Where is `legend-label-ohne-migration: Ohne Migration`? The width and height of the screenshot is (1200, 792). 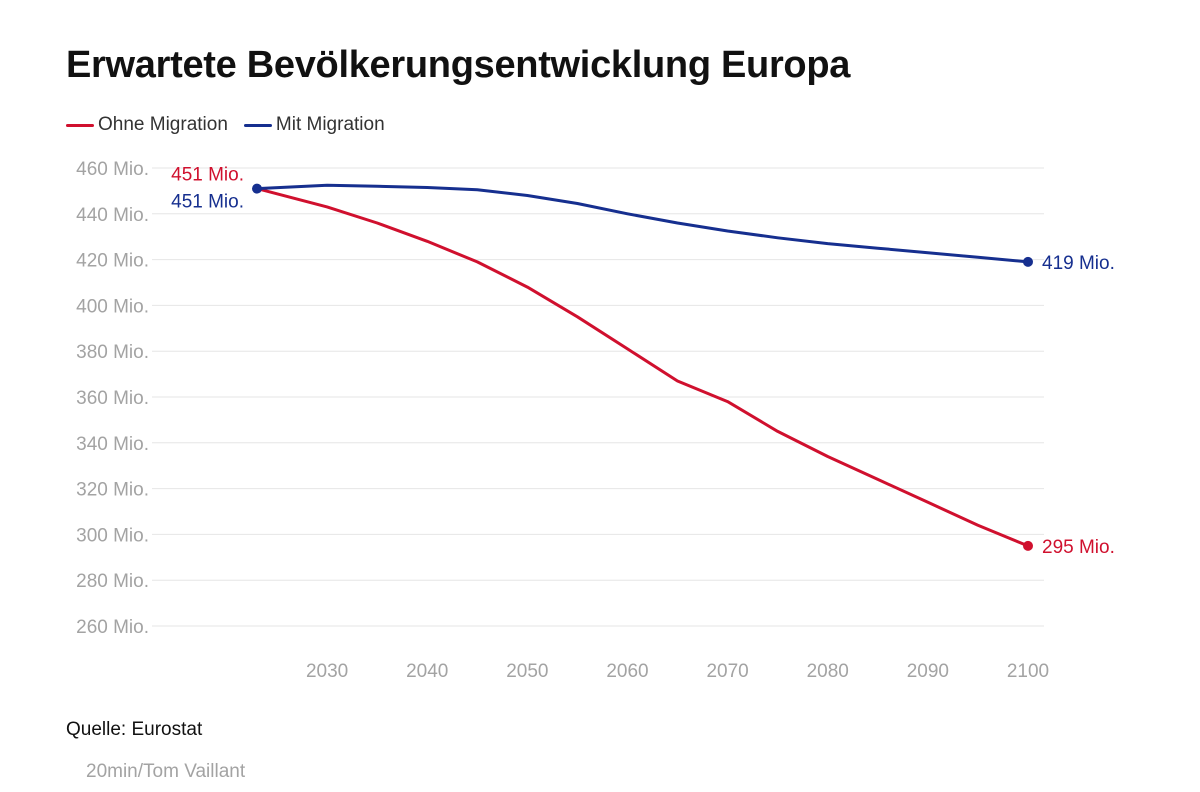
legend-label-ohne-migration: Ohne Migration is located at coordinates (163, 124).